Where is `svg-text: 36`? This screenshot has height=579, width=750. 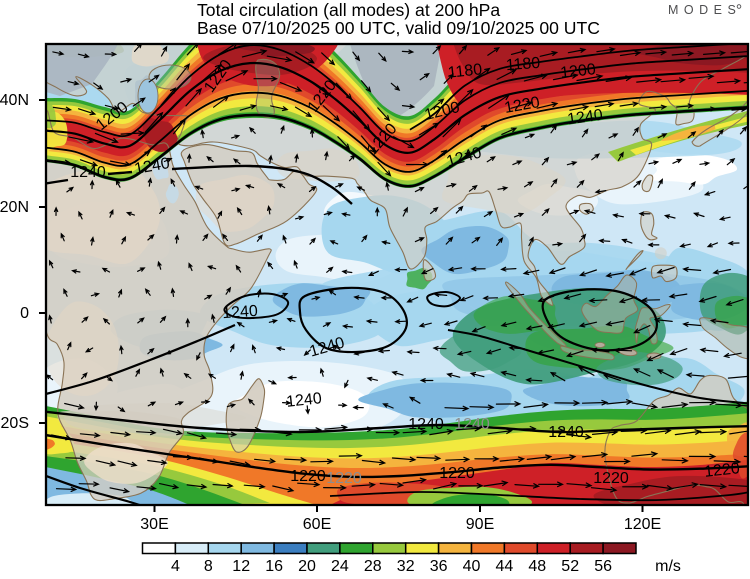 svg-text: 36 is located at coordinates (439, 566).